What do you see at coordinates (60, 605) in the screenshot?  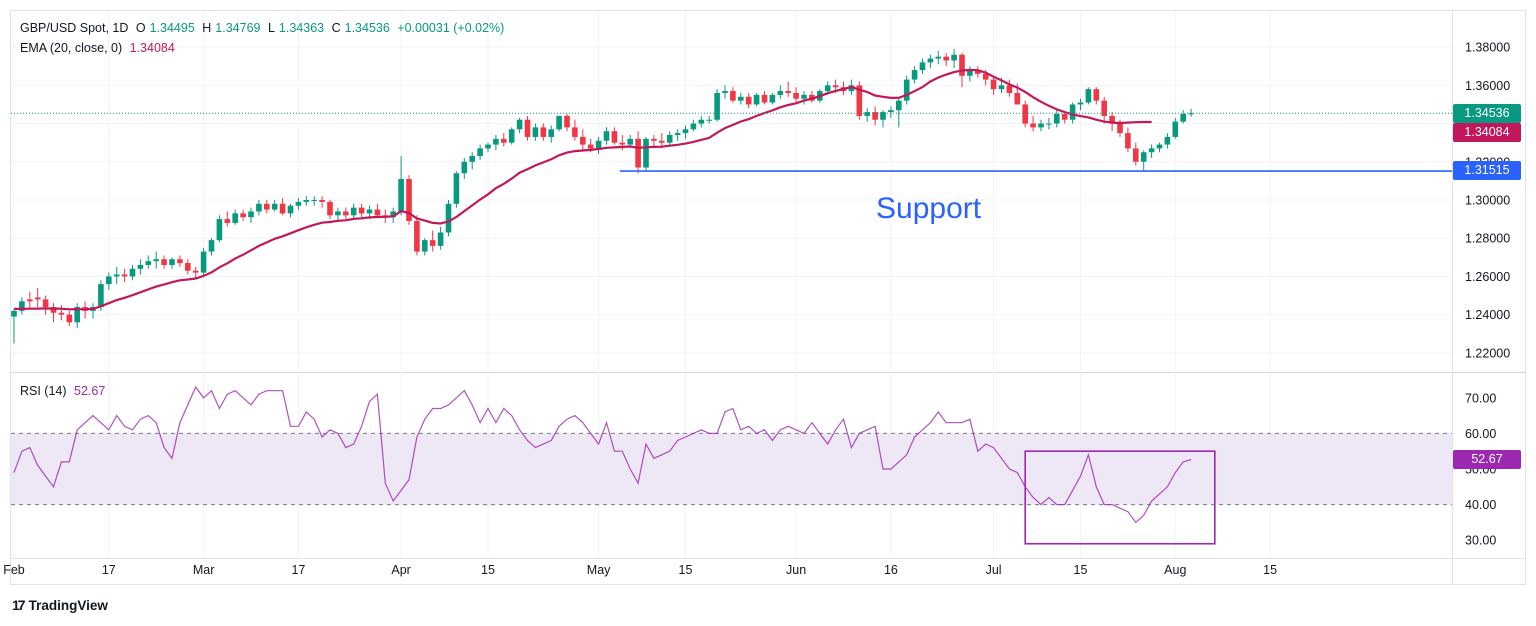 I see `tradingview-brand: 17 TradingView` at bounding box center [60, 605].